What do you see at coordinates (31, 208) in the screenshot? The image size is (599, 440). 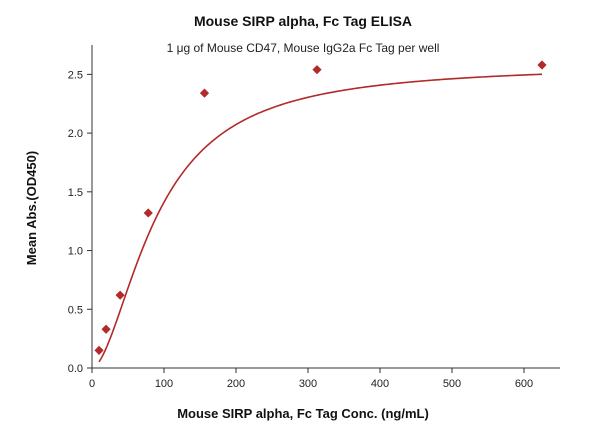 I see `y-axis-label: Mean Abs.(OD450)` at bounding box center [31, 208].